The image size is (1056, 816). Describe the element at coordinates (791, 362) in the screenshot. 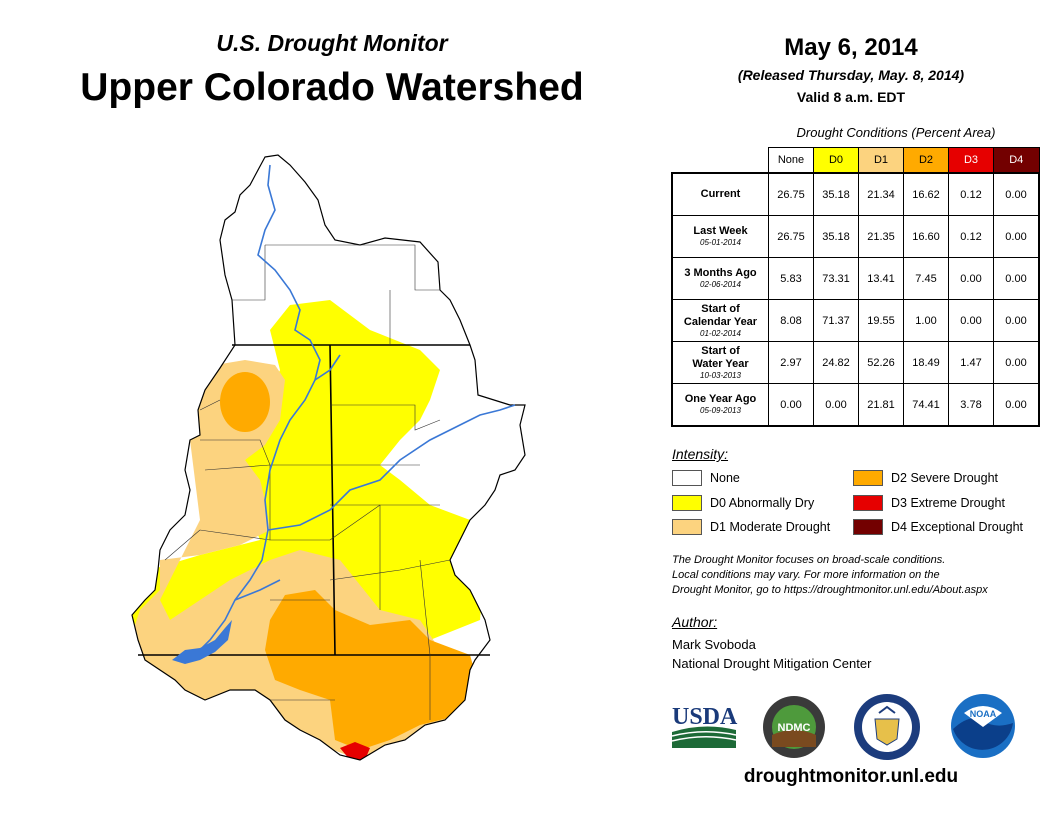

I see `table-cell: 2.97` at that location.